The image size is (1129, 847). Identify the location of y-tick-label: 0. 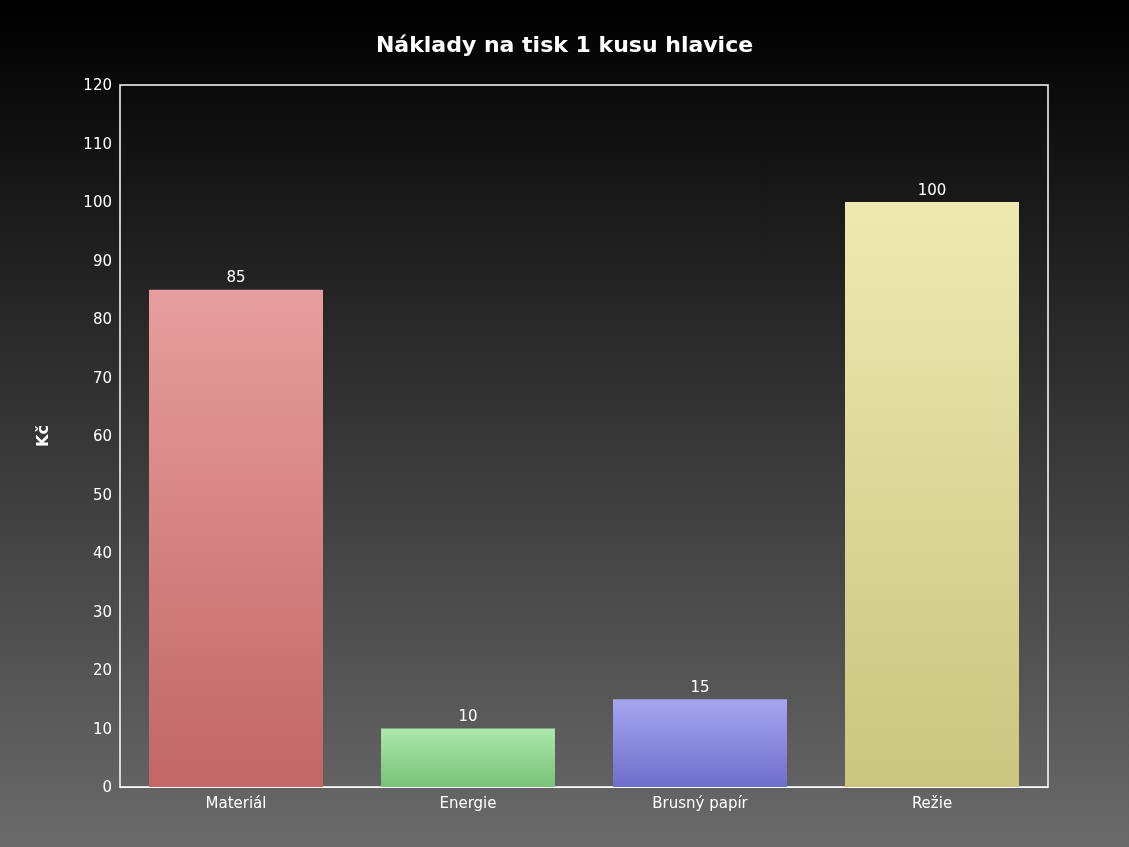
(107, 787).